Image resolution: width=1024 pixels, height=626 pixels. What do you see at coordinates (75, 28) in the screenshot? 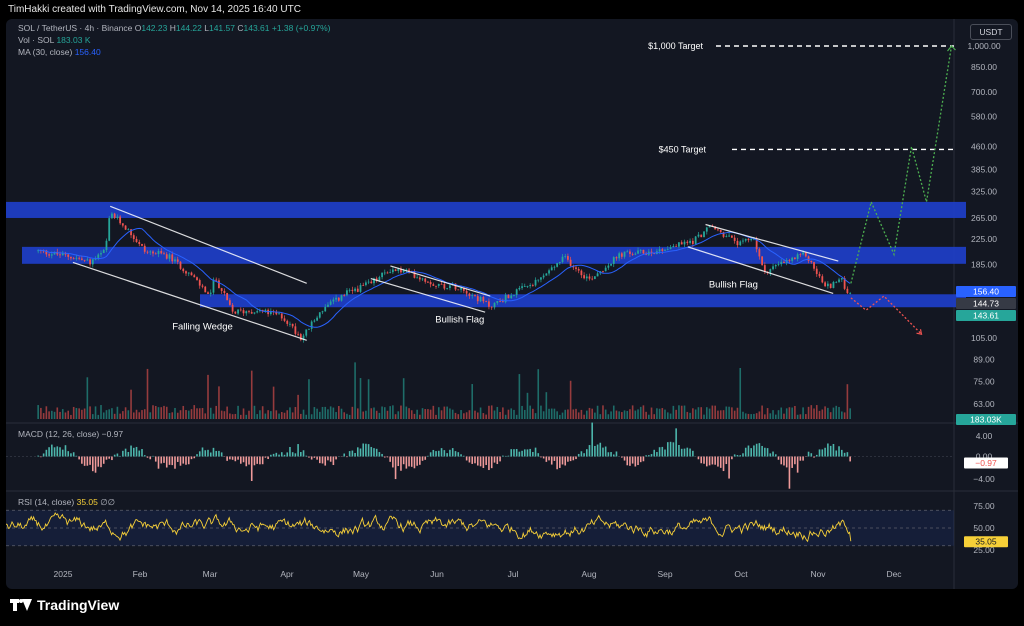
I see `symbol-title: SOL / TetherUS · 4h · Binance` at bounding box center [75, 28].